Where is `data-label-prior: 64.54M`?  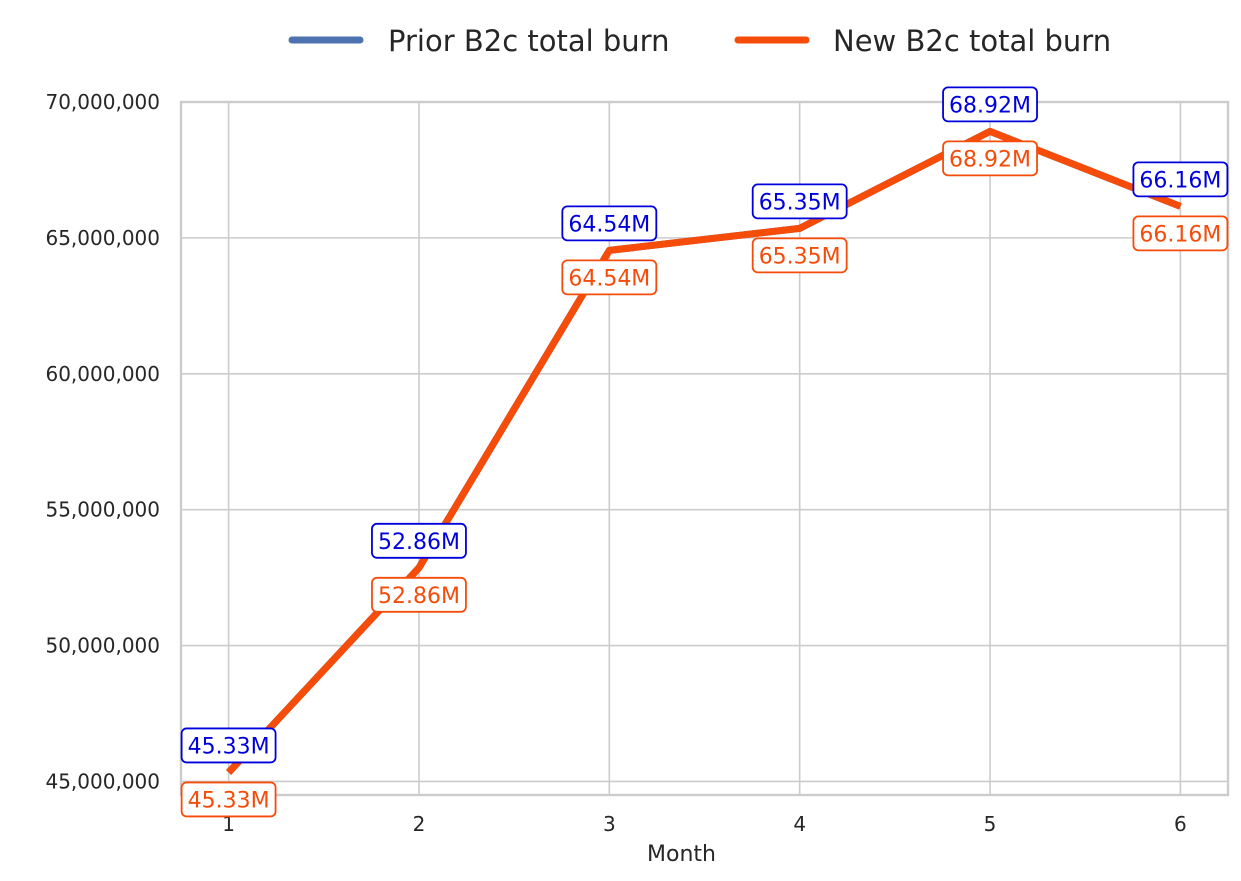
data-label-prior: 64.54M is located at coordinates (609, 223).